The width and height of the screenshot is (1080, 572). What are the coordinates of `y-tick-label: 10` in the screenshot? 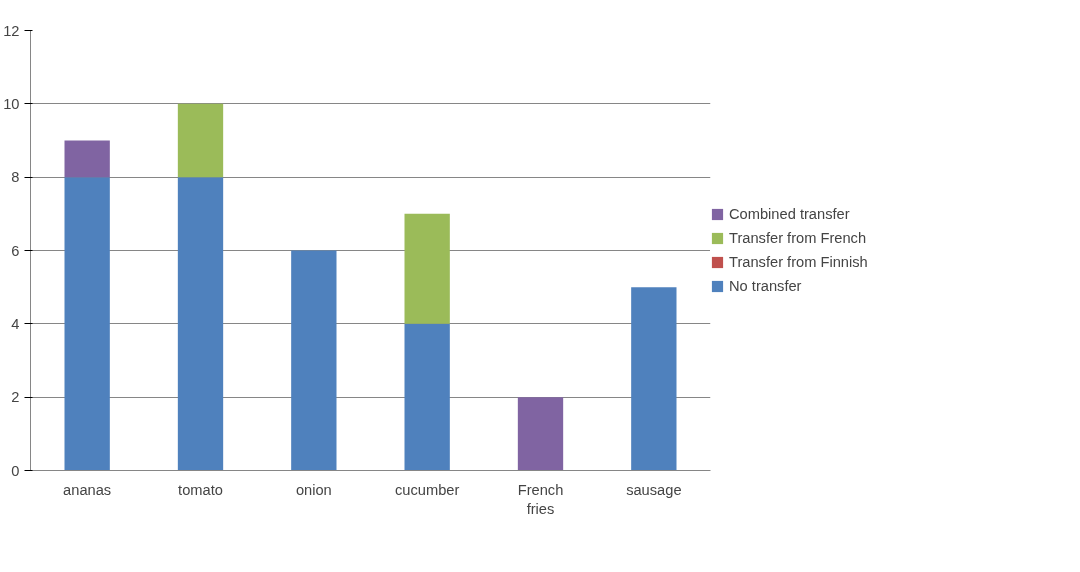 It's located at (11, 103).